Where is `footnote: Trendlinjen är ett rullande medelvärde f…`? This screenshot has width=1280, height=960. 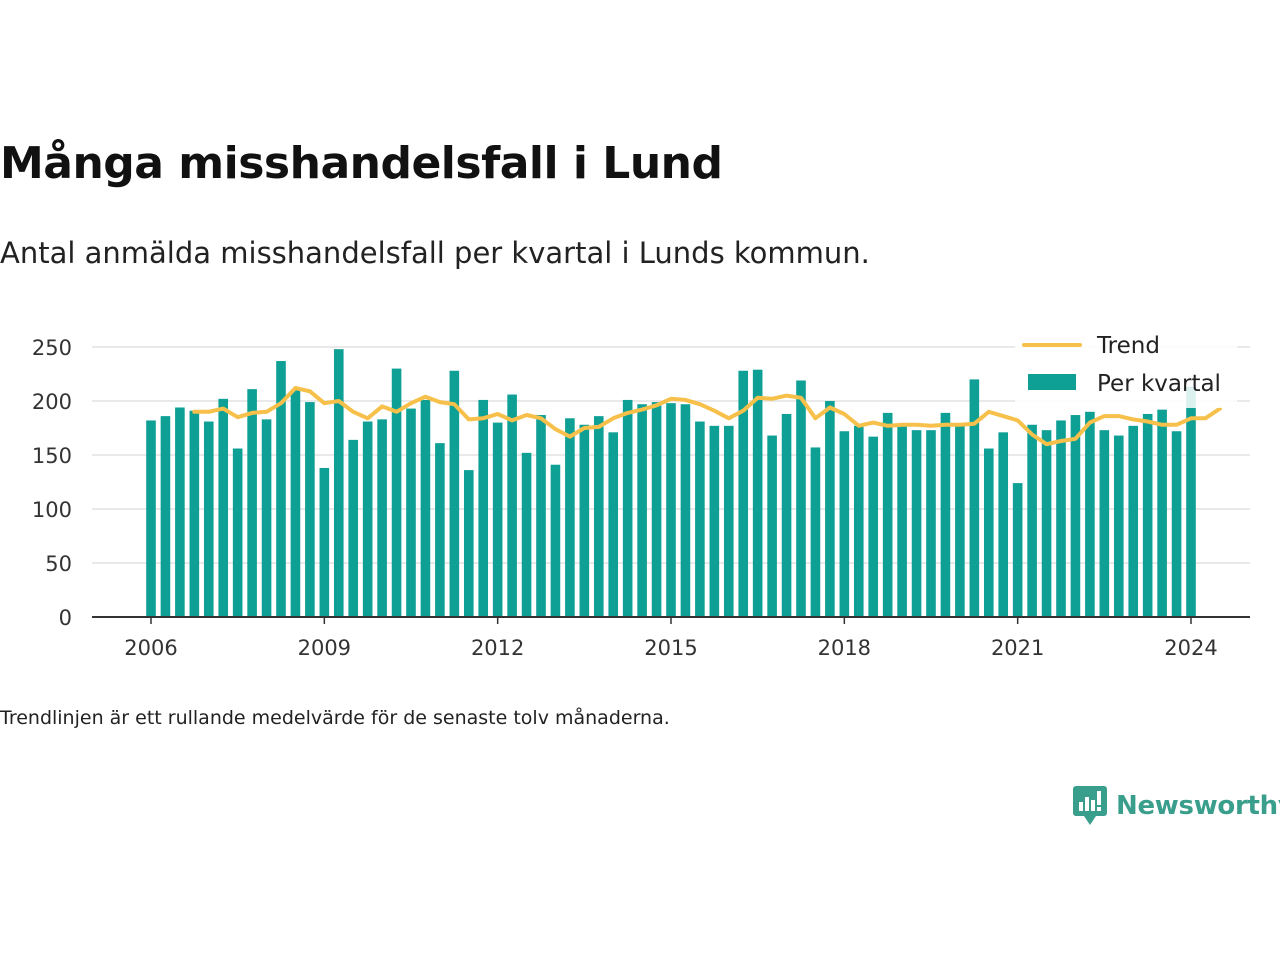
footnote: Trendlinjen är ett rullande medelvärde f… is located at coordinates (335, 718).